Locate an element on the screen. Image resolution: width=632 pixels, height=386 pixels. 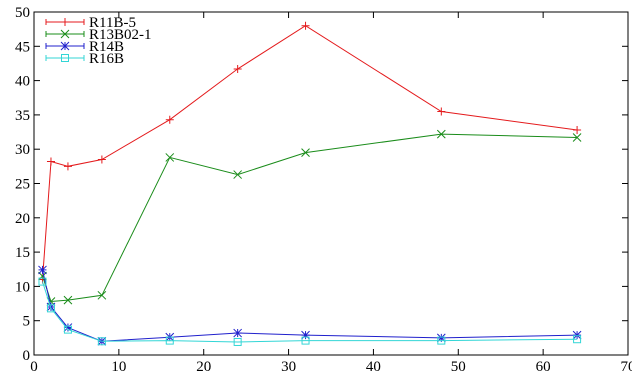
y-tick-label: 20 is located at coordinates (22, 219).